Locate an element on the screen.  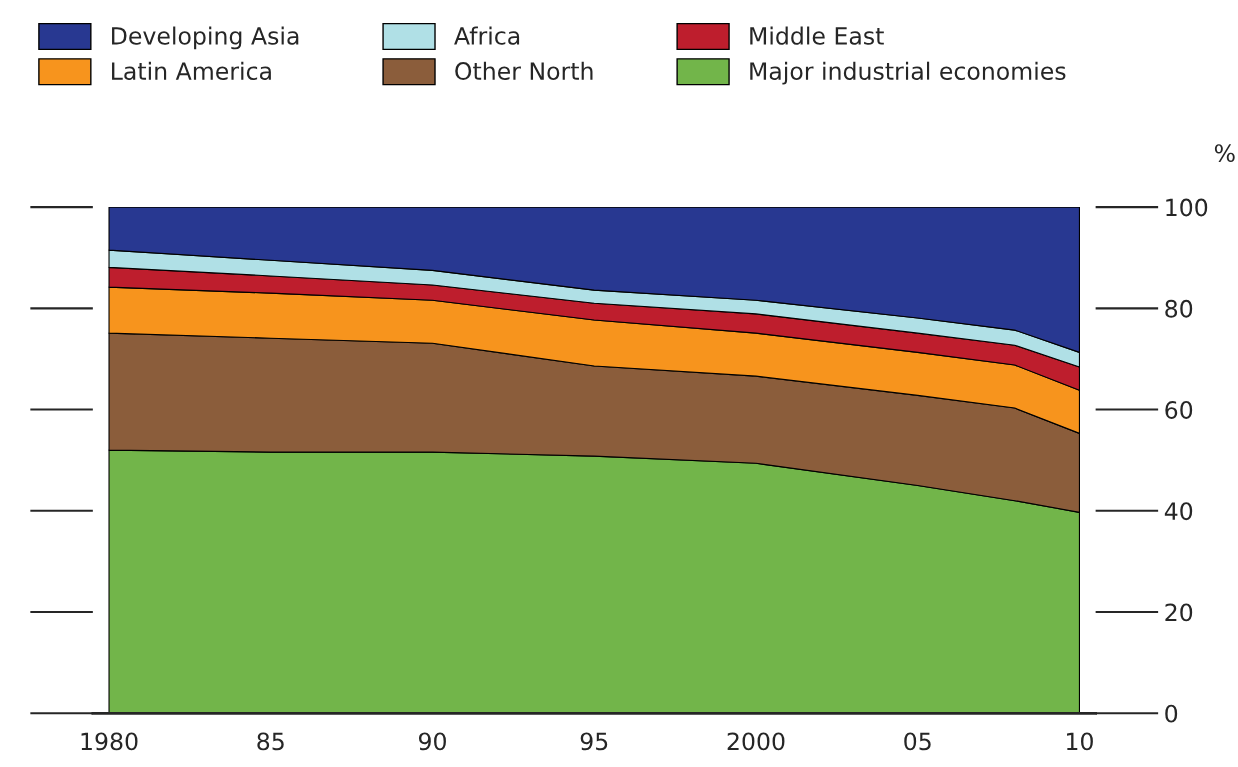
x-tick-label: 85 is located at coordinates (270, 741).